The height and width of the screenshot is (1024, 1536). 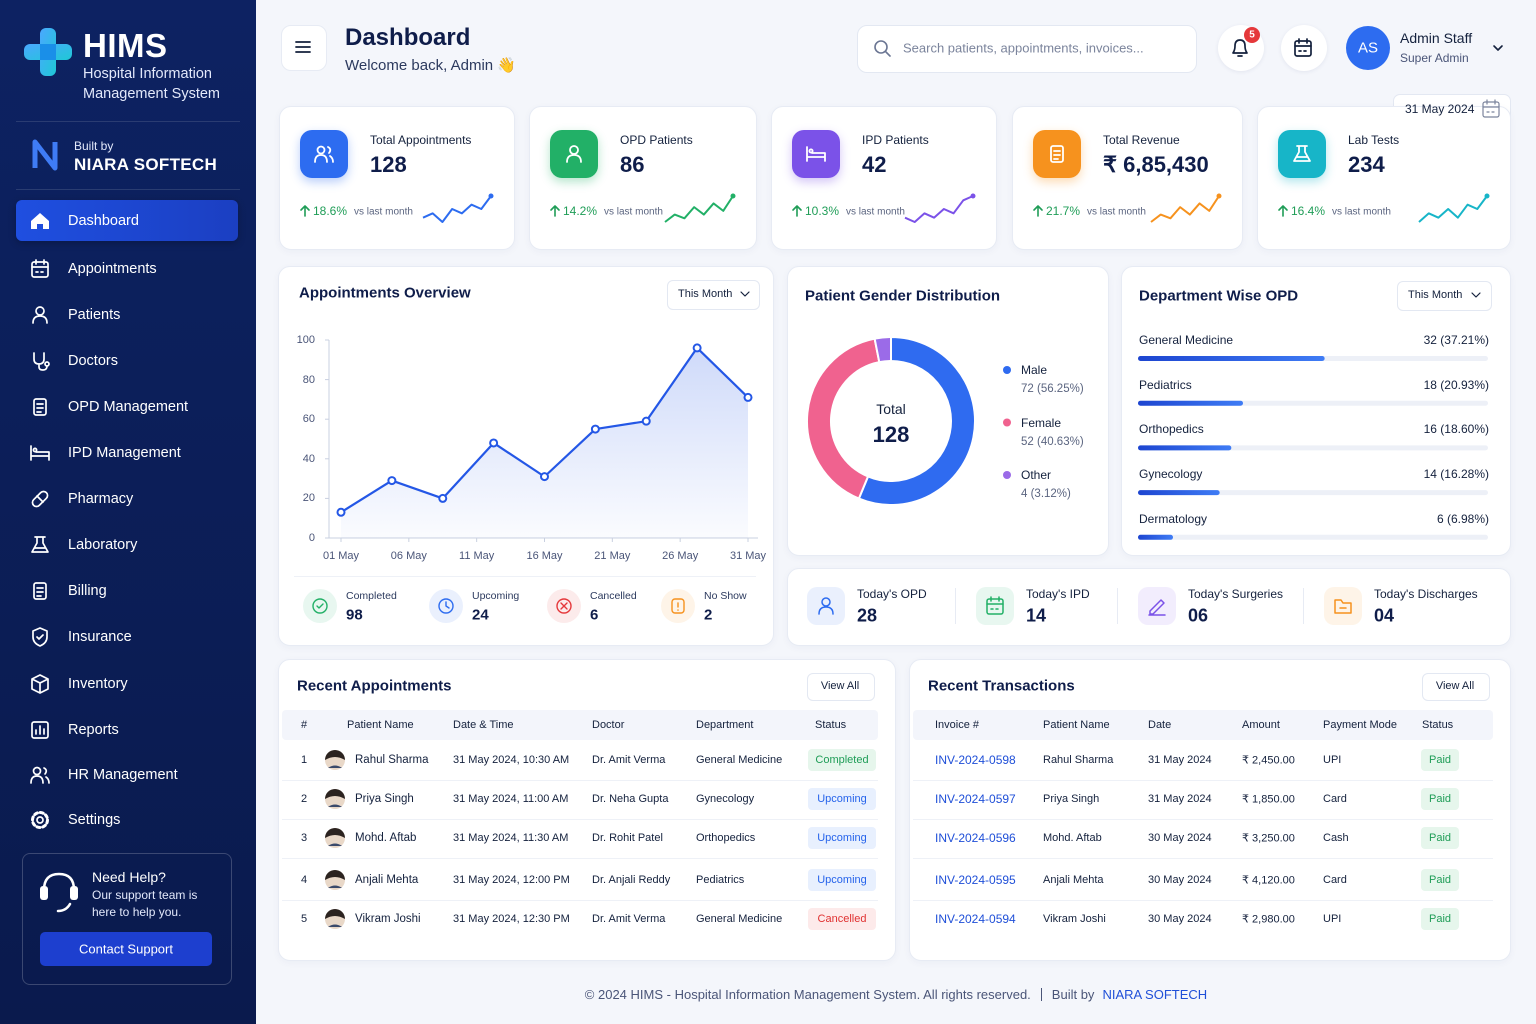 What do you see at coordinates (1034, 370) in the screenshot?
I see `legend-label: Male` at bounding box center [1034, 370].